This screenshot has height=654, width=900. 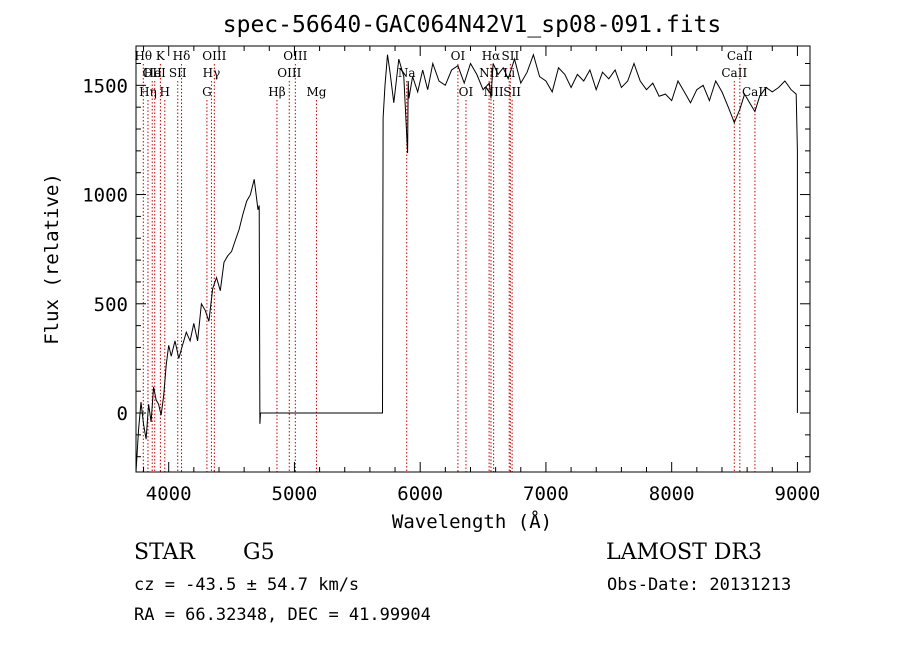 What do you see at coordinates (259, 552) in the screenshot?
I see `object-subclass: G5` at bounding box center [259, 552].